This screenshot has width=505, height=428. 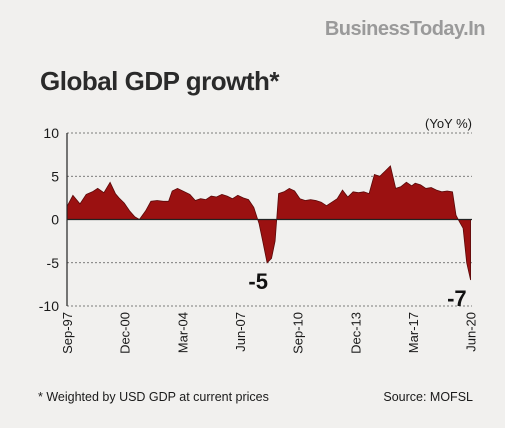 I want to click on y-tick-label: 10, so click(x=51, y=133).